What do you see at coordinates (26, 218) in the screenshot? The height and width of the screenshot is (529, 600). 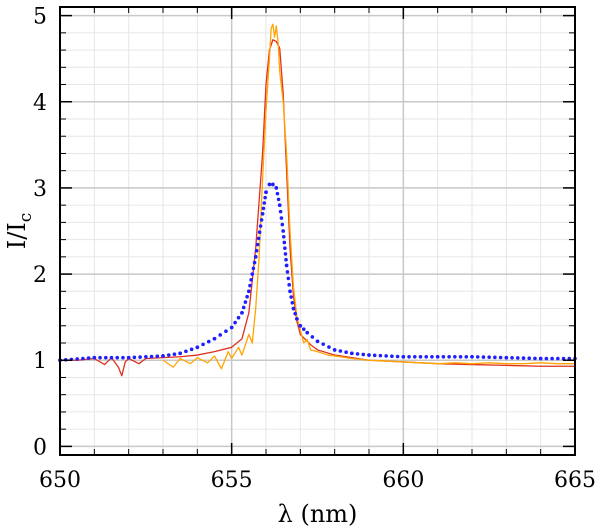 I see `y-axis-label-subscript: c` at bounding box center [26, 218].